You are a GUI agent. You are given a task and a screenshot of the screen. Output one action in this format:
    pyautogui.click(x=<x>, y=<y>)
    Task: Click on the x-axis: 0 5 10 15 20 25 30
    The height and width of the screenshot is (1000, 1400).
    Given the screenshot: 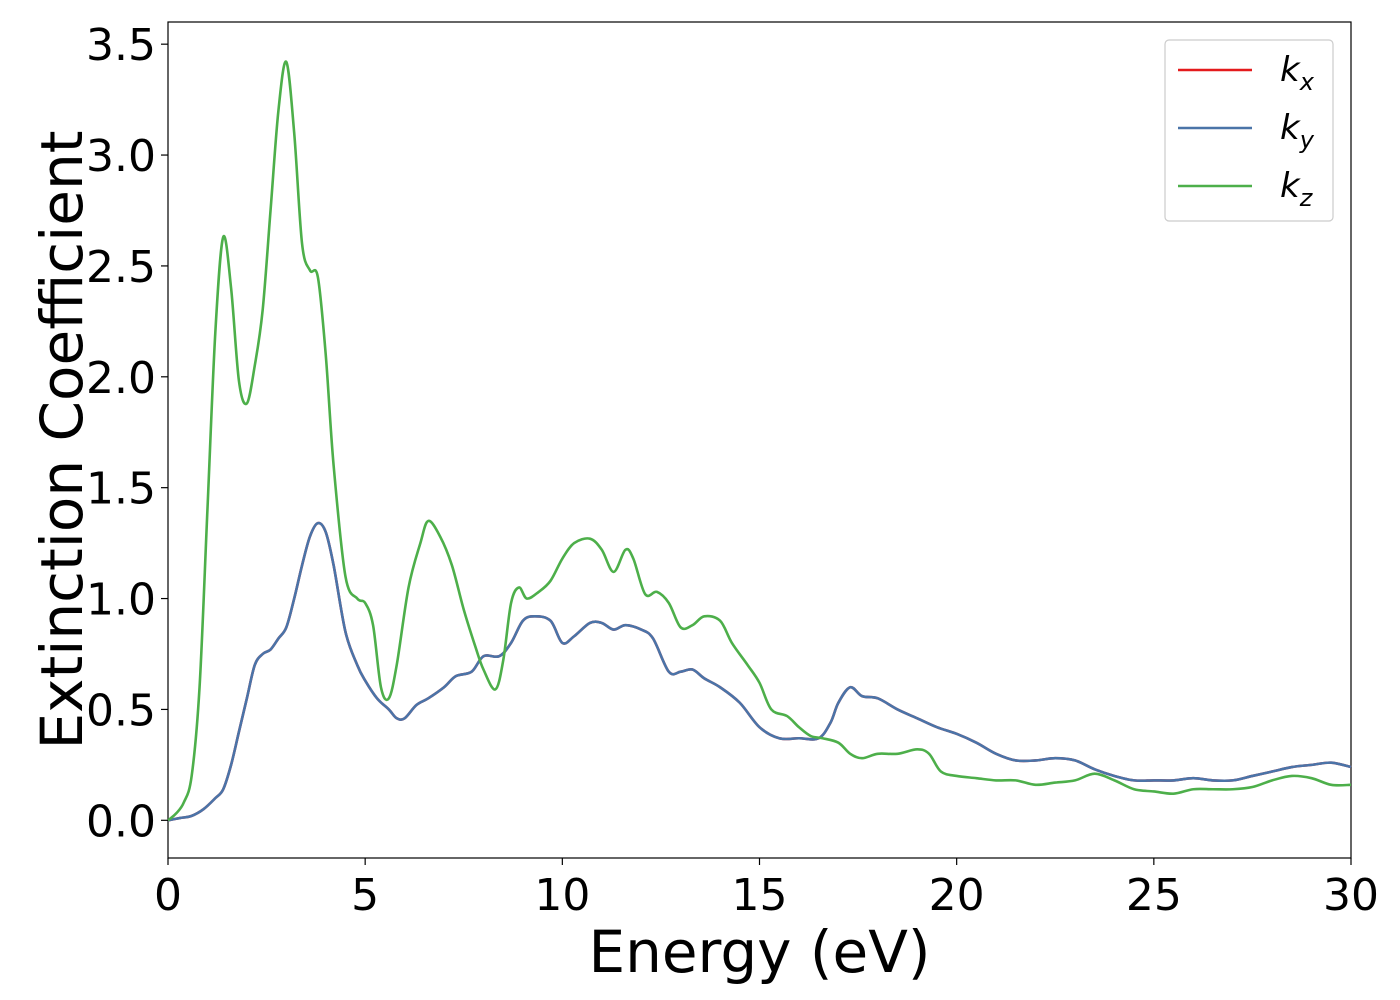 What is the action you would take?
    pyautogui.click(x=766, y=889)
    